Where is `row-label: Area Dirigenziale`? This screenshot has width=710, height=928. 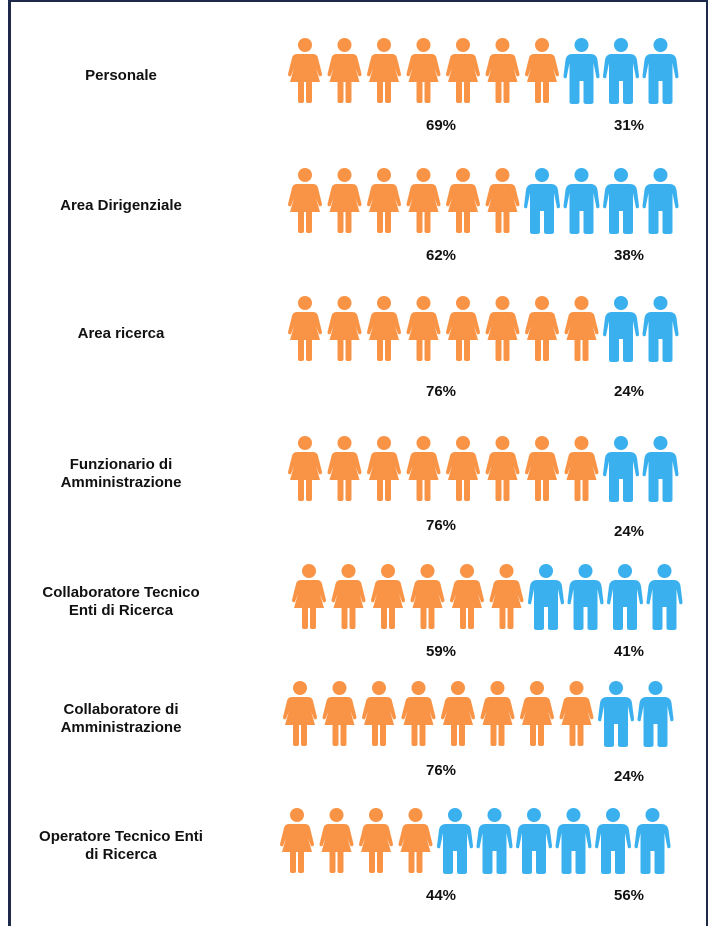 row-label: Area Dirigenziale is located at coordinates (121, 205).